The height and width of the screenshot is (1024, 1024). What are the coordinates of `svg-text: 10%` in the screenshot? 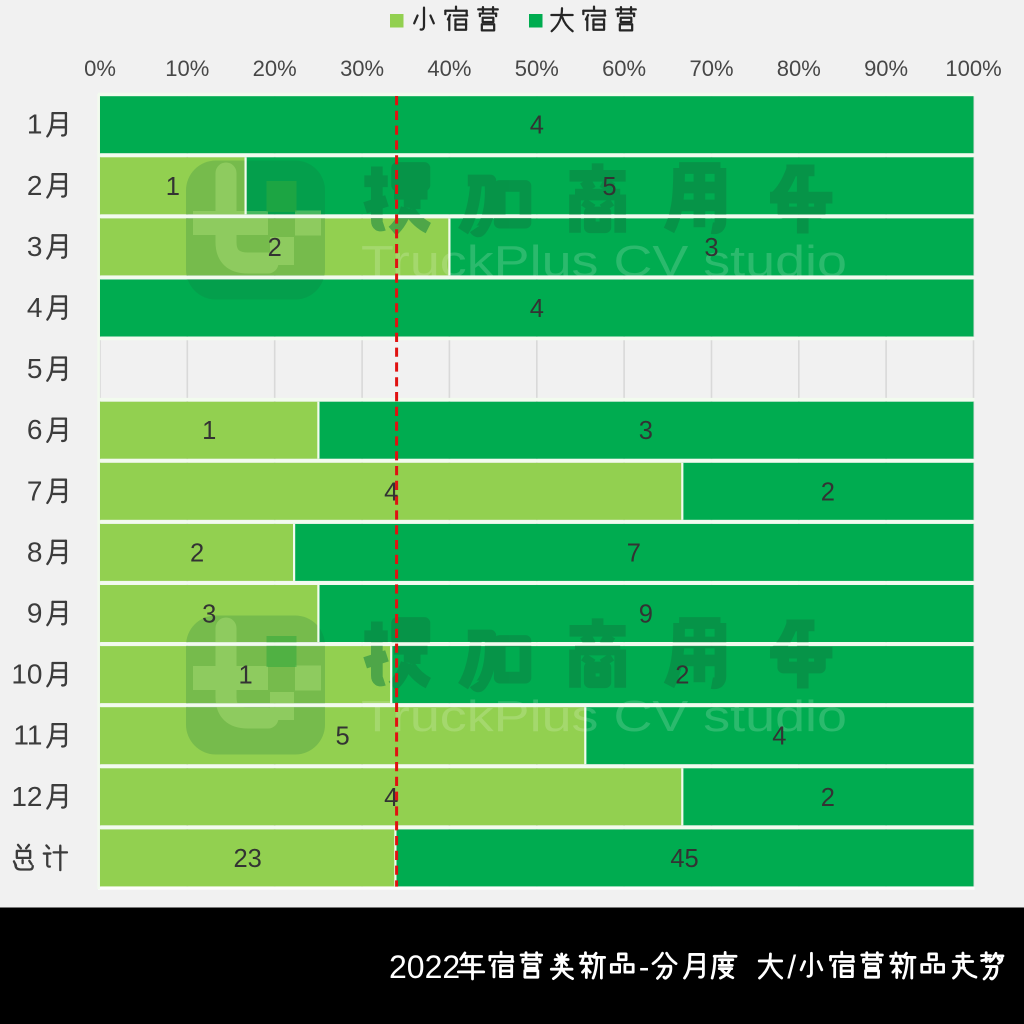 It's located at (187, 68).